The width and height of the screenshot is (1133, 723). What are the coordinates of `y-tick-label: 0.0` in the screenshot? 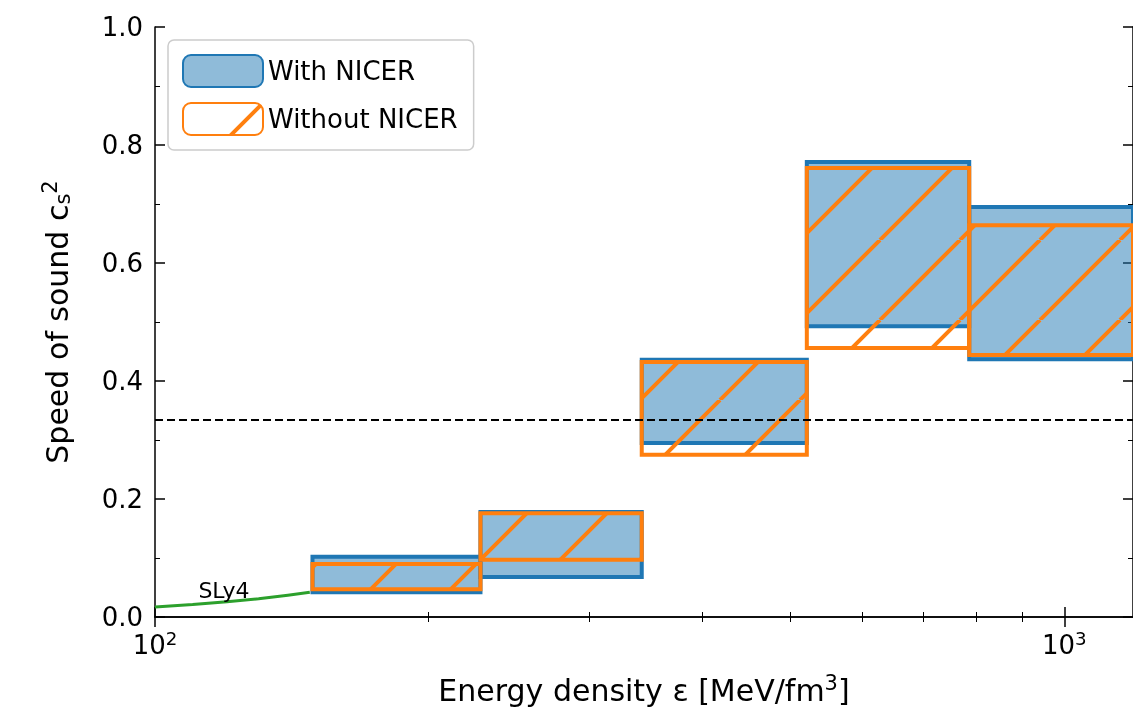 It's located at (122, 617).